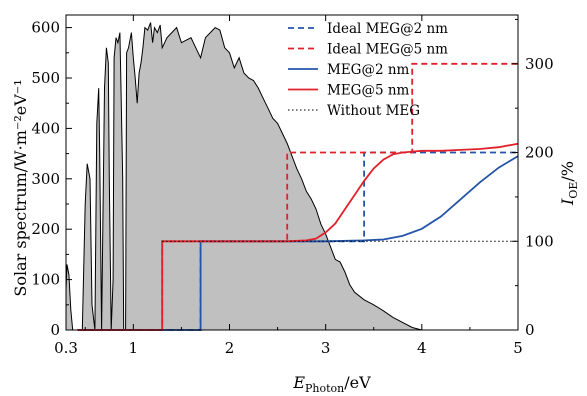  Describe the element at coordinates (518, 348) in the screenshot. I see `x-tick-label: 5` at that location.